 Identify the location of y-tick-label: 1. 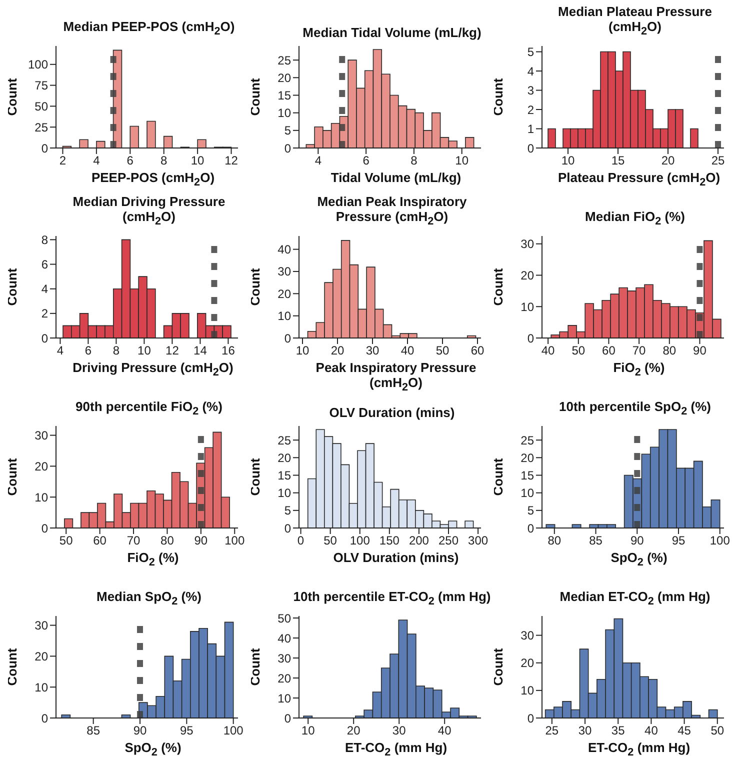
(530, 129).